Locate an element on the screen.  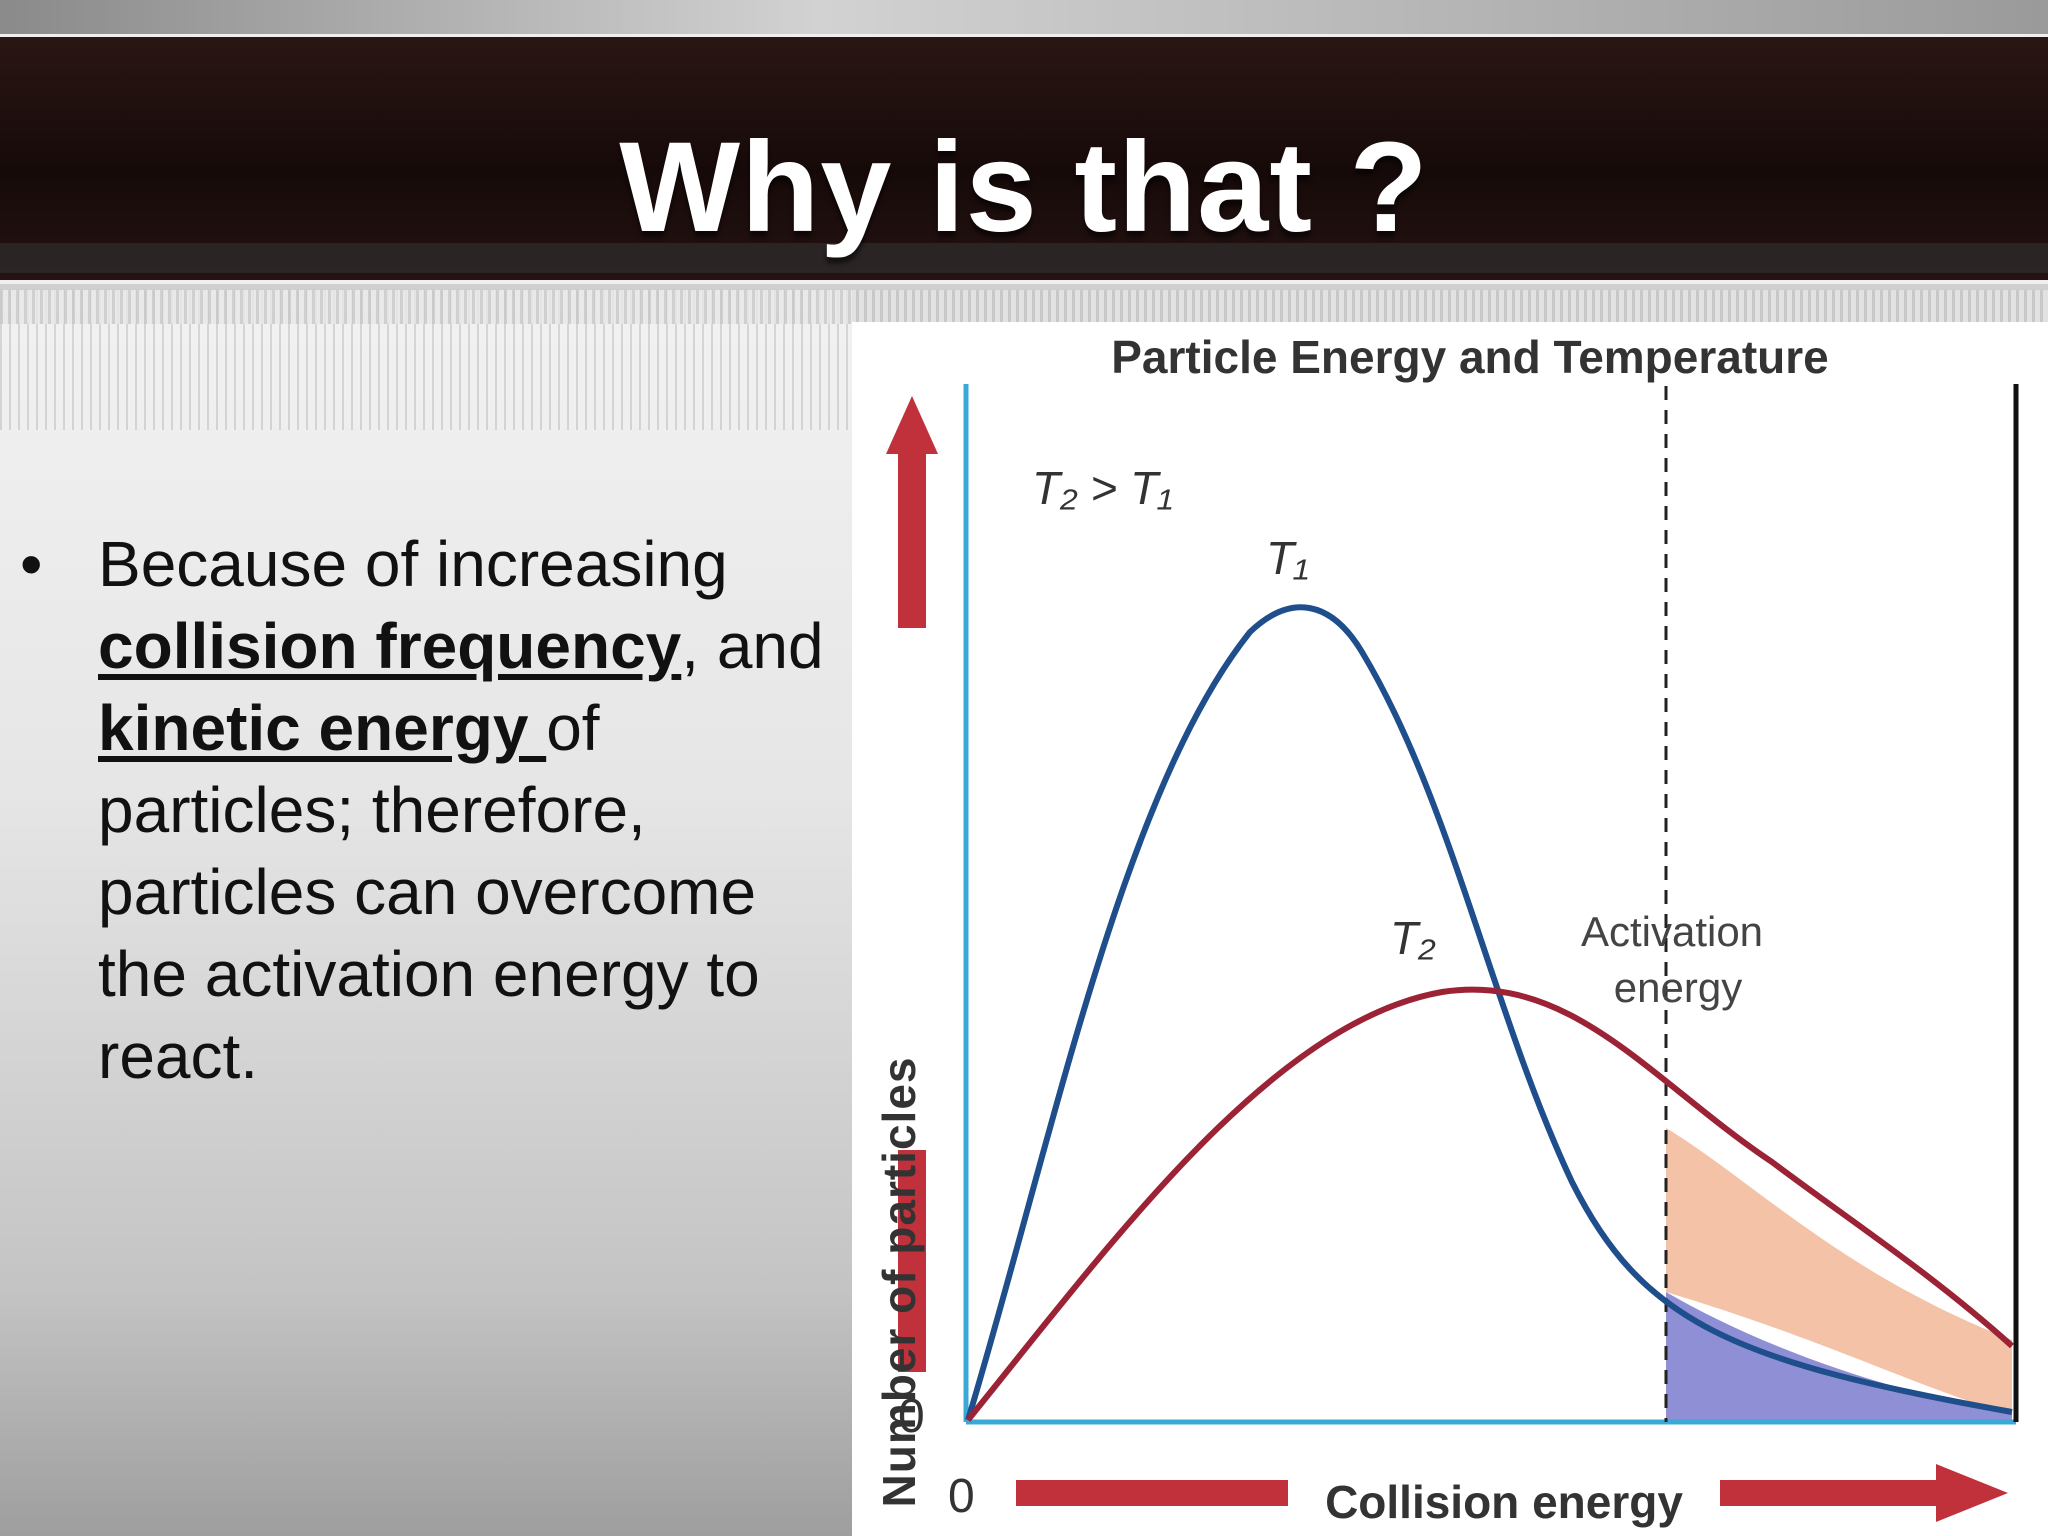
y-arrow-head is located at coordinates (912, 425).